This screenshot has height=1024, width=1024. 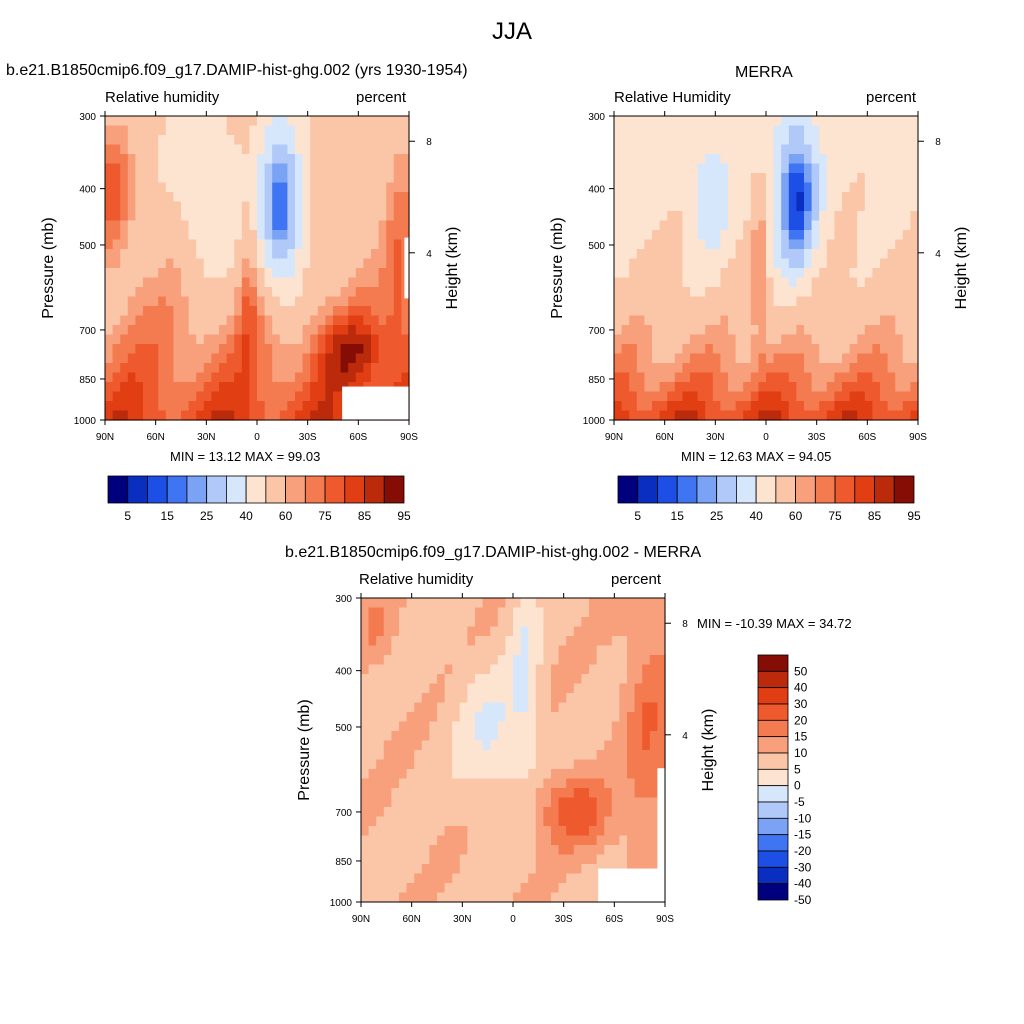 I want to click on panel2-plot-area, so click(x=766, y=268).